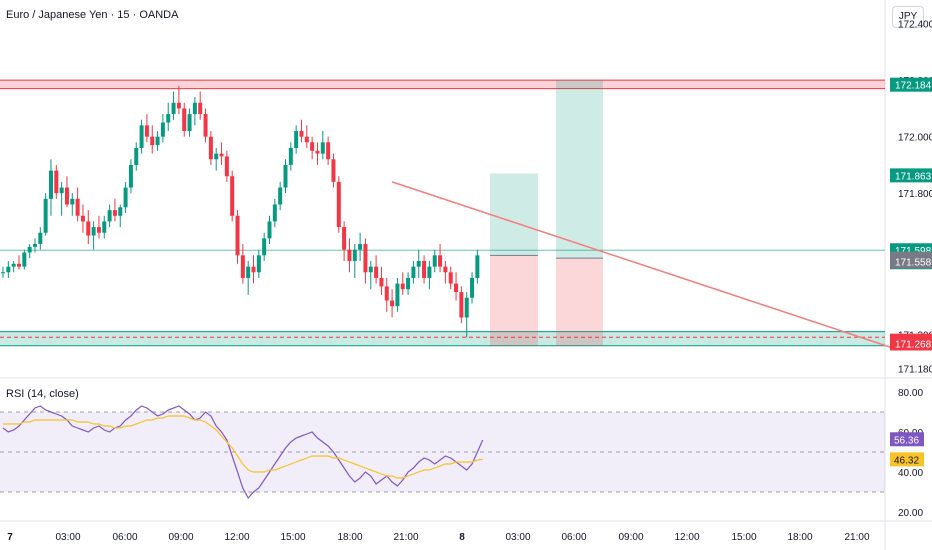 The width and height of the screenshot is (932, 550). What do you see at coordinates (910, 393) in the screenshot?
I see `rsi-tick-label: 80.00` at bounding box center [910, 393].